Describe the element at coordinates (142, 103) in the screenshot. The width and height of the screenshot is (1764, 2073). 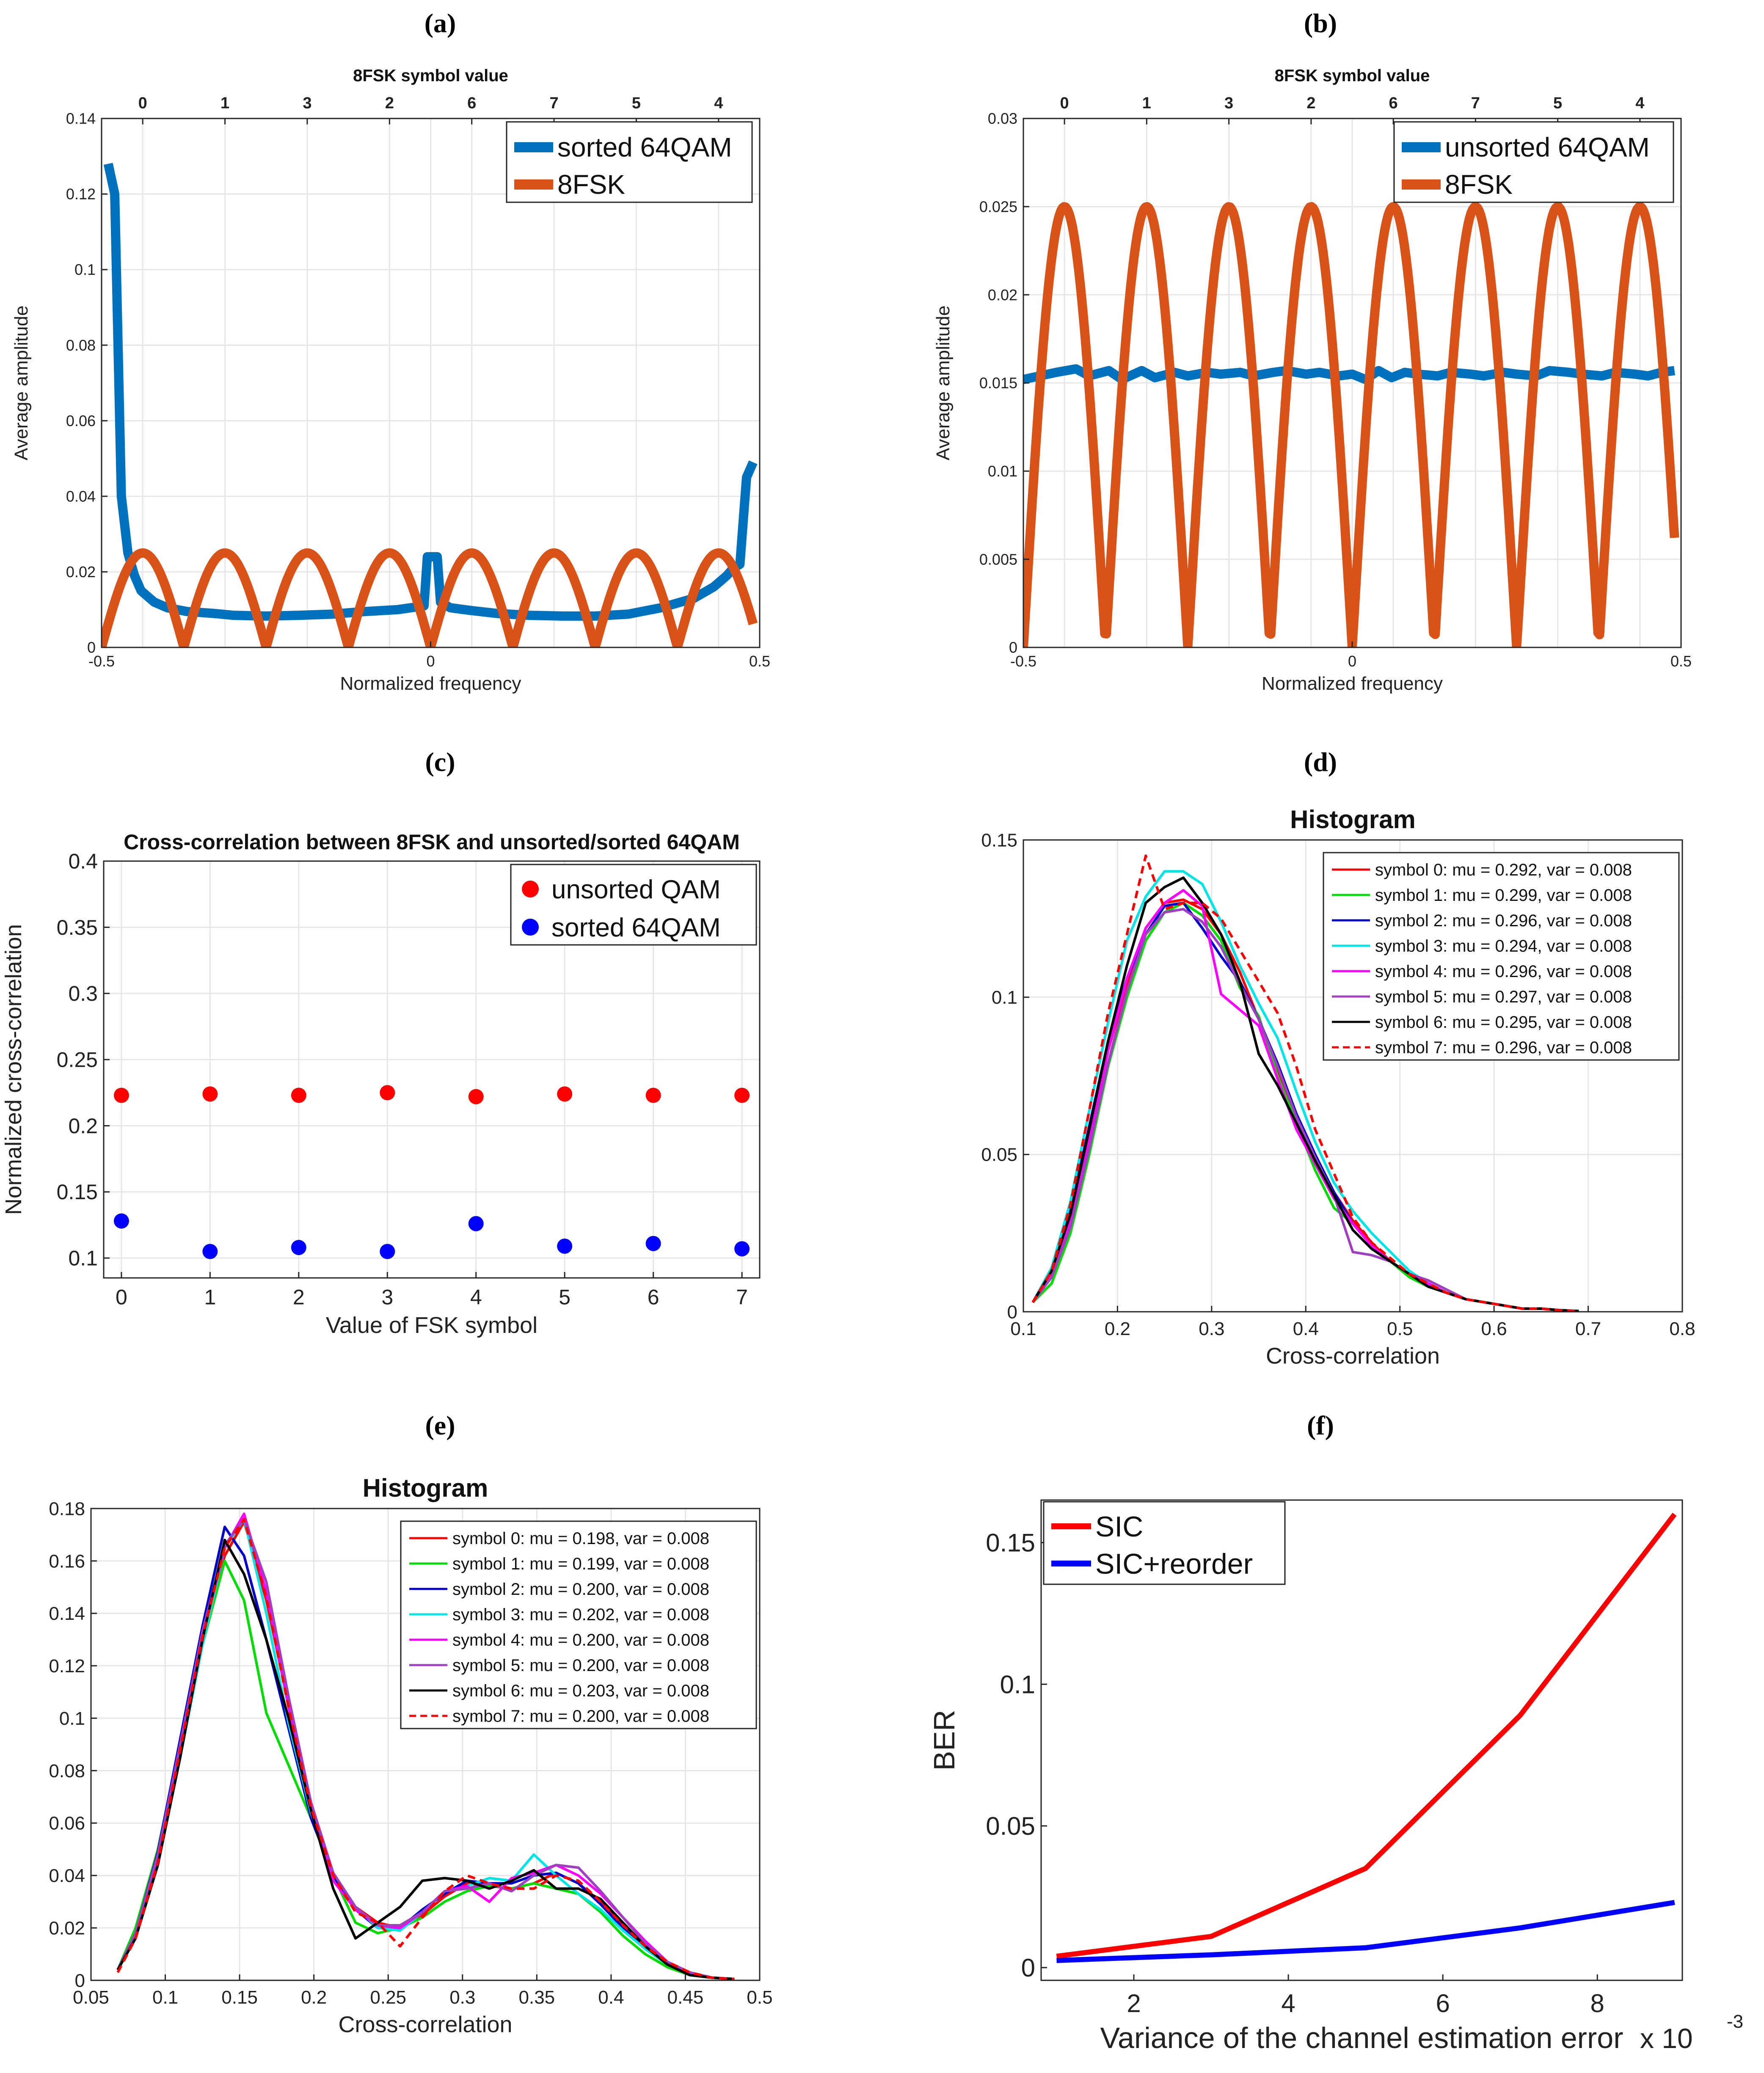
I see `top-tick-label: 0` at that location.